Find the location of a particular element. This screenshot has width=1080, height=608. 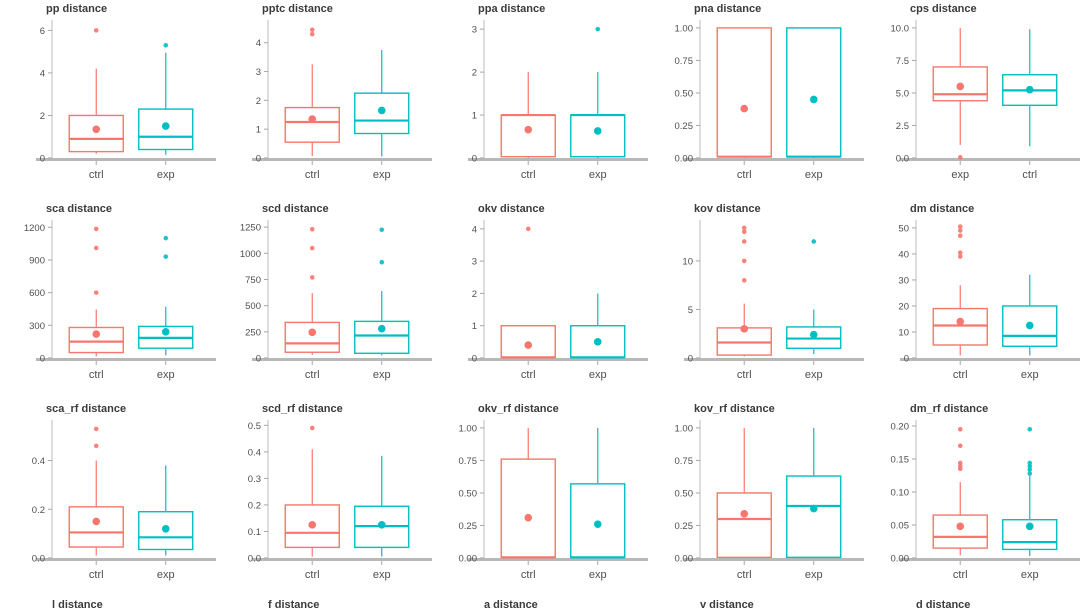

subplot-pptc-distance: pptc distance 0 1 2 3 4 ctrl exp is located at coordinates (324, 98).